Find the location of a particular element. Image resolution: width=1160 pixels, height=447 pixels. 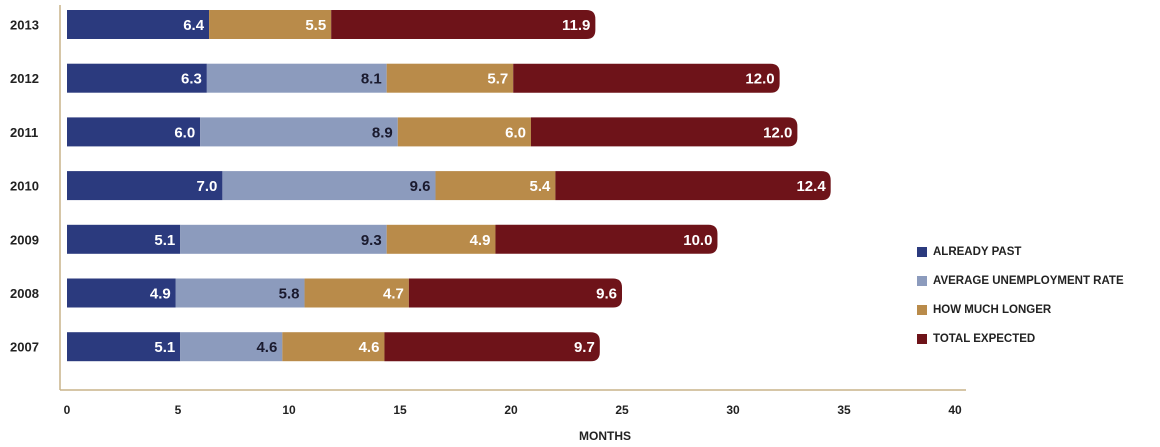

category-label: 2007 is located at coordinates (24, 347).